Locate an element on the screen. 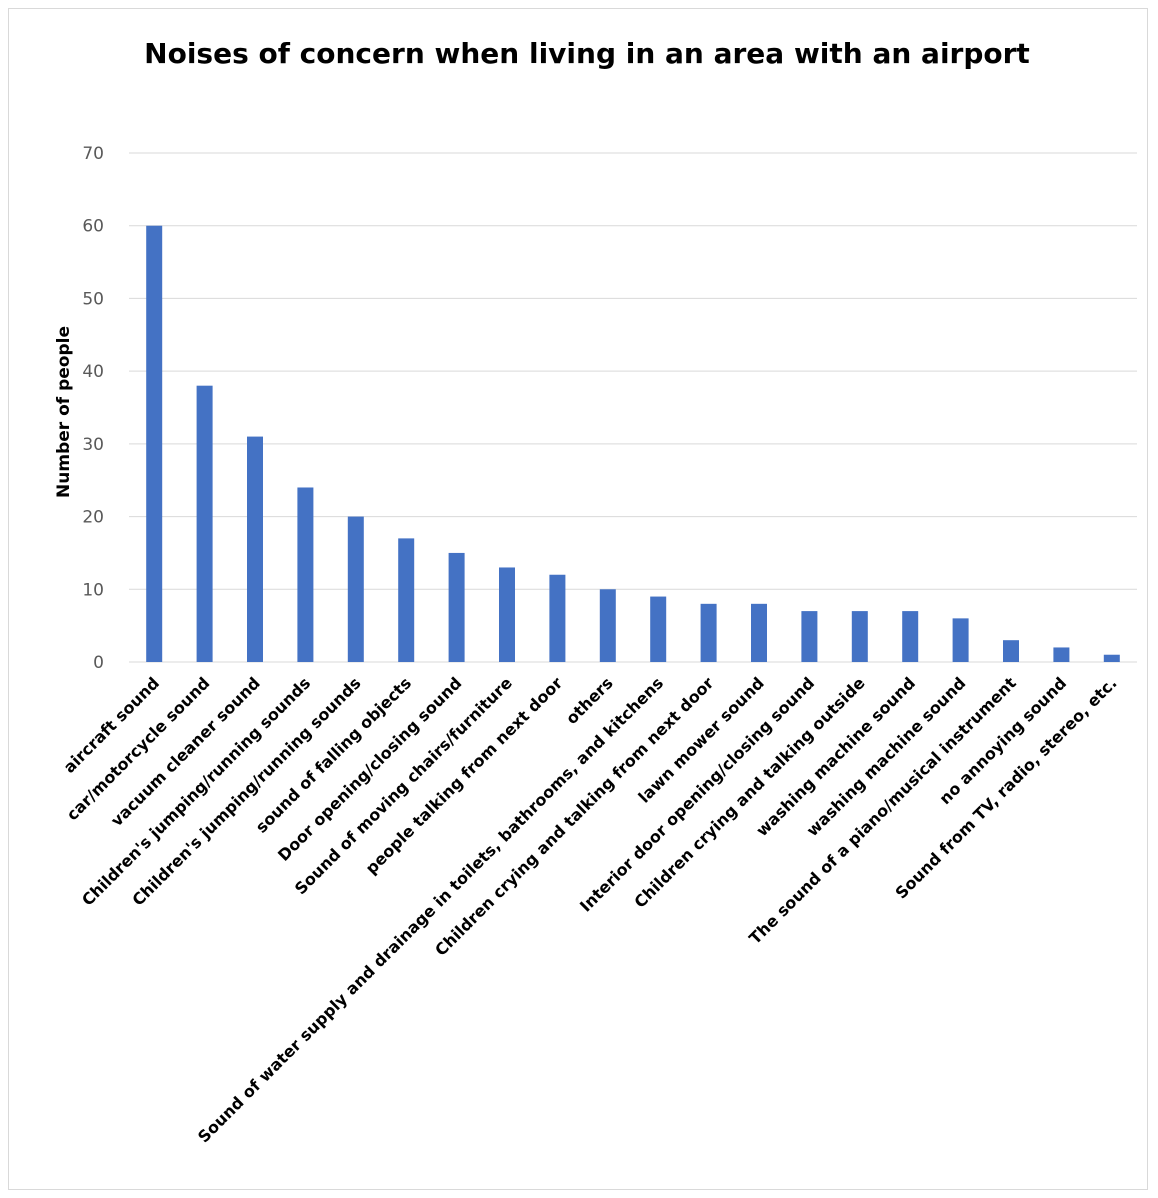 Image resolution: width=1158 pixels, height=1198 pixels. y-tick-label: 30 is located at coordinates (93, 445).